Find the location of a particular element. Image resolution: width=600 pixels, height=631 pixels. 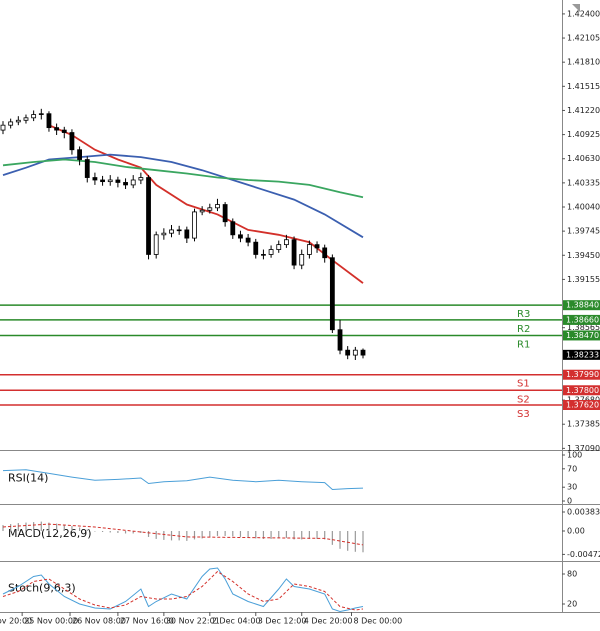

y-tick-label: 0.003838 is located at coordinates (583, 511).